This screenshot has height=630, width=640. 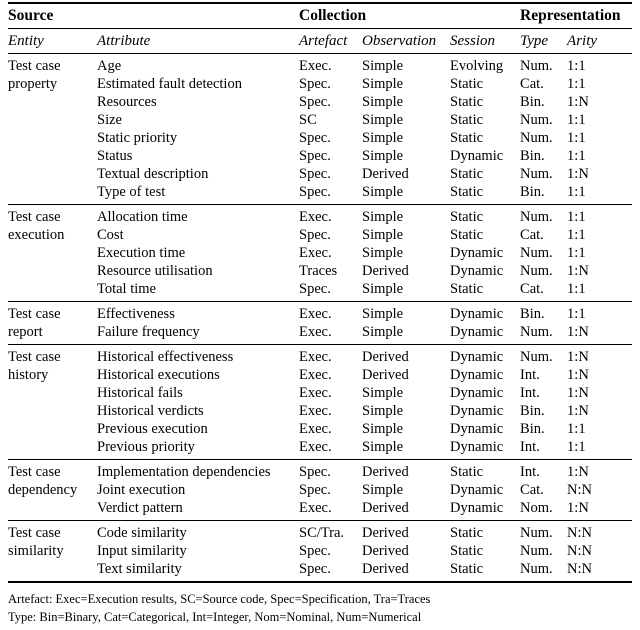 I want to click on table-row: Text similarity Spec. Derived Static Num. N:N, so click(x=320, y=571).